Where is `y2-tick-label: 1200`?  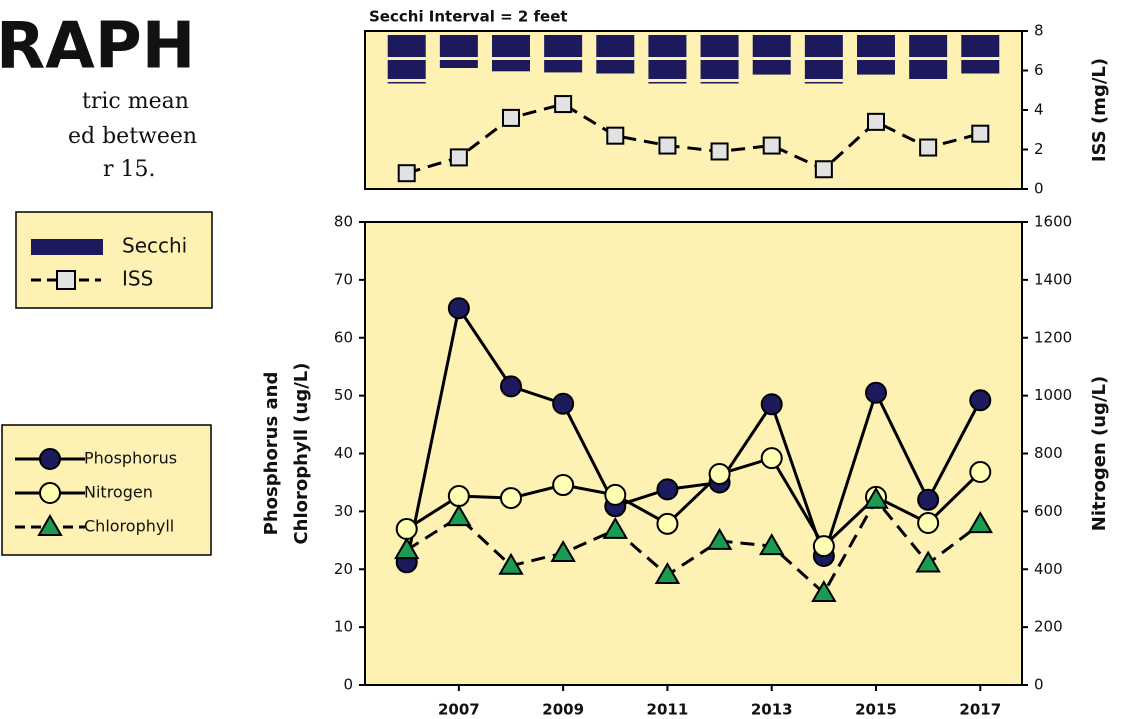 y2-tick-label: 1200 is located at coordinates (1053, 337).